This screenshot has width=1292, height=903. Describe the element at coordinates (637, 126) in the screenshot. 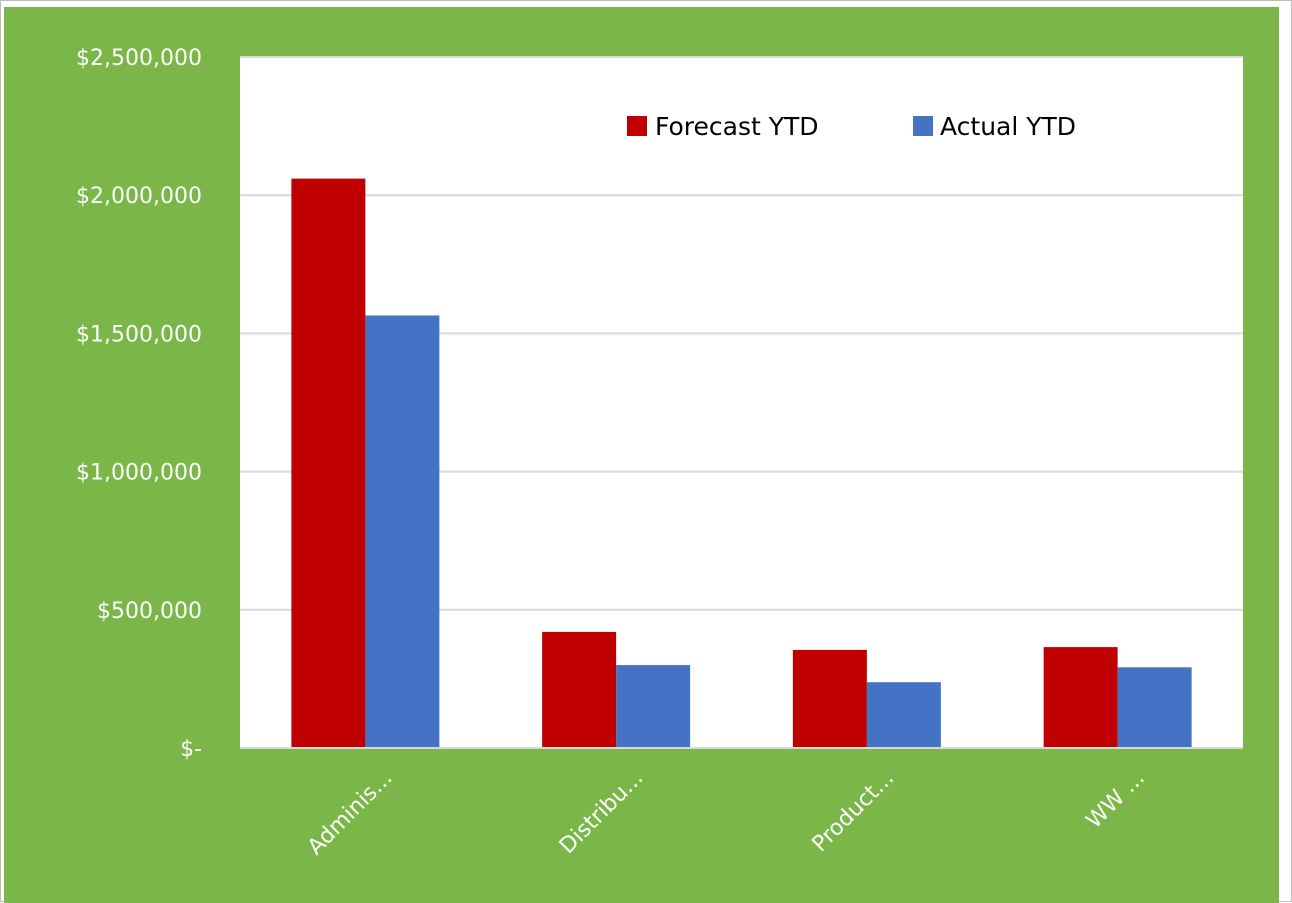

I see `legend-swatch-forecast` at that location.